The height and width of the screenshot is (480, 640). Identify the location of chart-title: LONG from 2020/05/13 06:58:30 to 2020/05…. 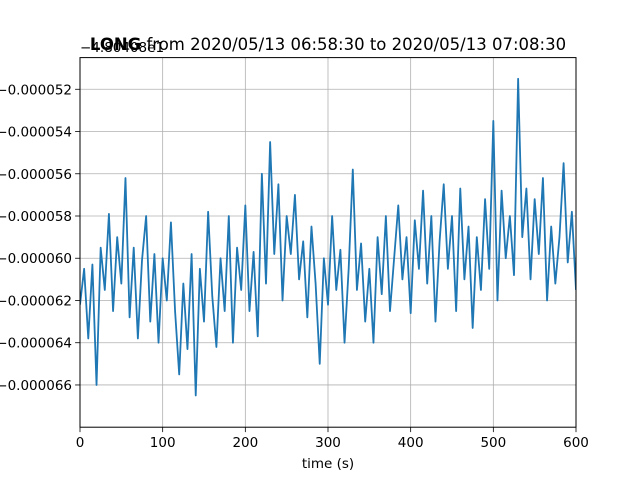
(328, 44).